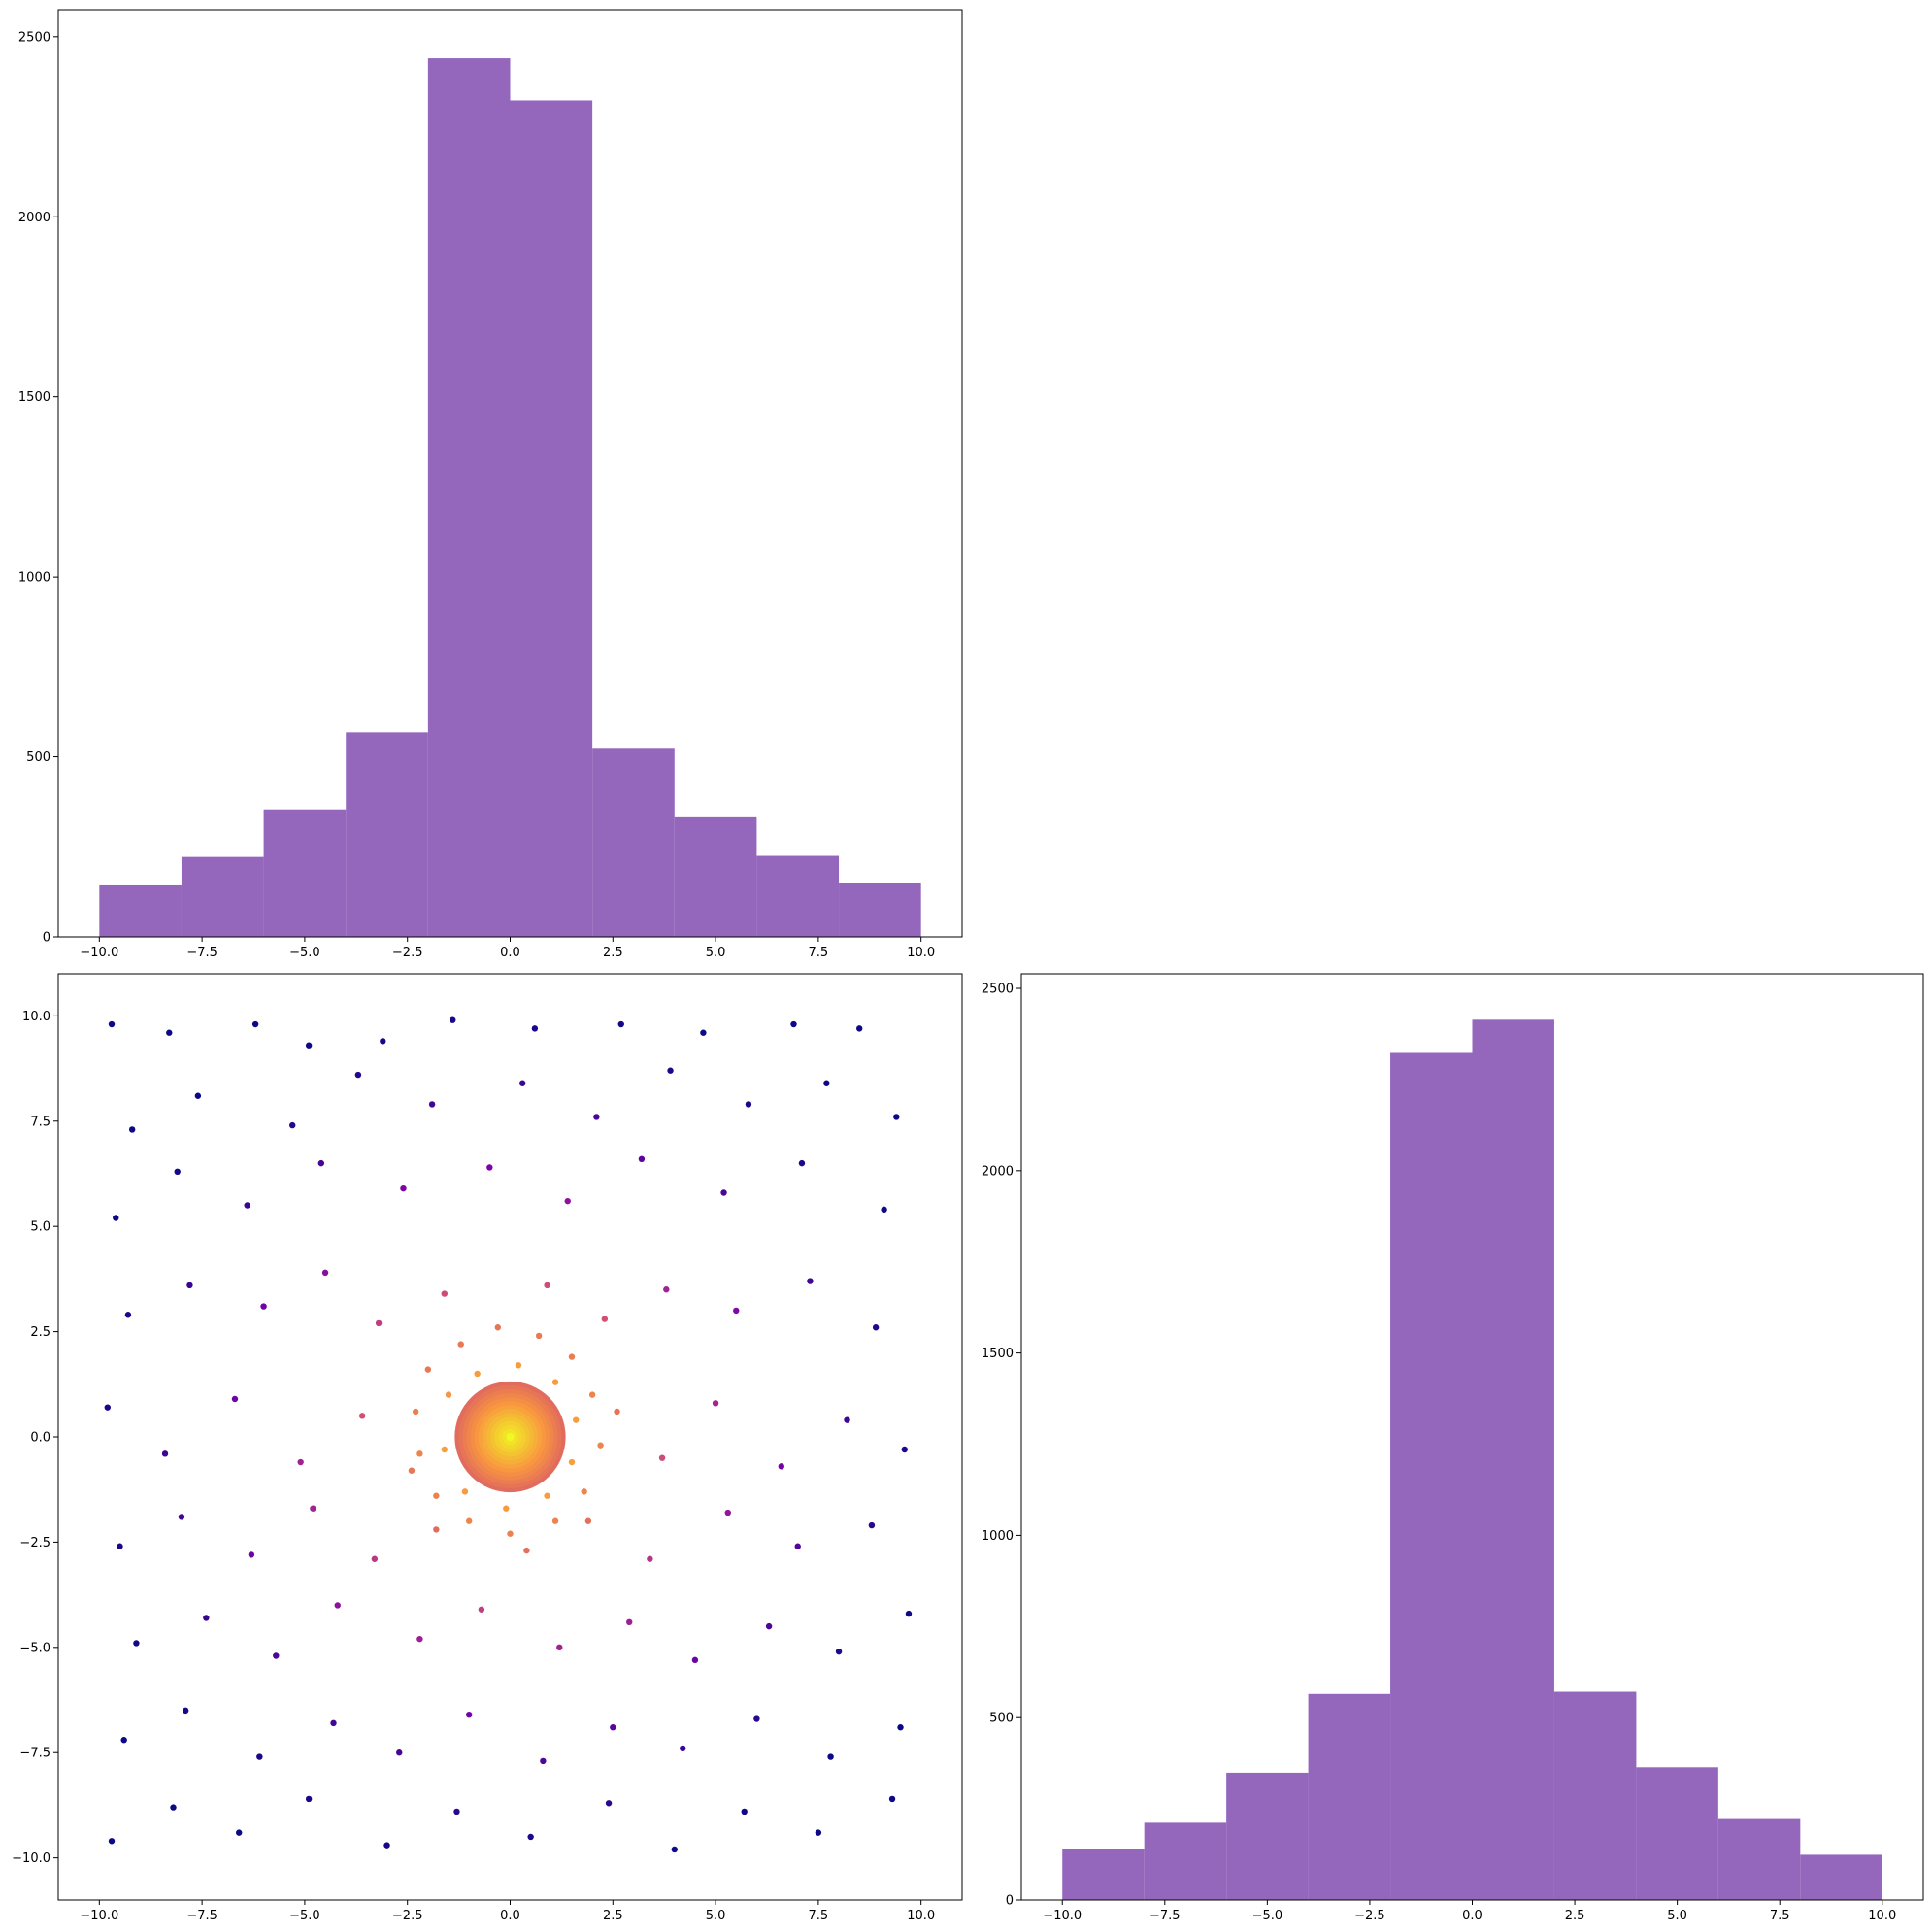 The width and height of the screenshot is (1932, 1932). Describe the element at coordinates (36, 1017) in the screenshot. I see `y-tick-label: 10.0` at that location.